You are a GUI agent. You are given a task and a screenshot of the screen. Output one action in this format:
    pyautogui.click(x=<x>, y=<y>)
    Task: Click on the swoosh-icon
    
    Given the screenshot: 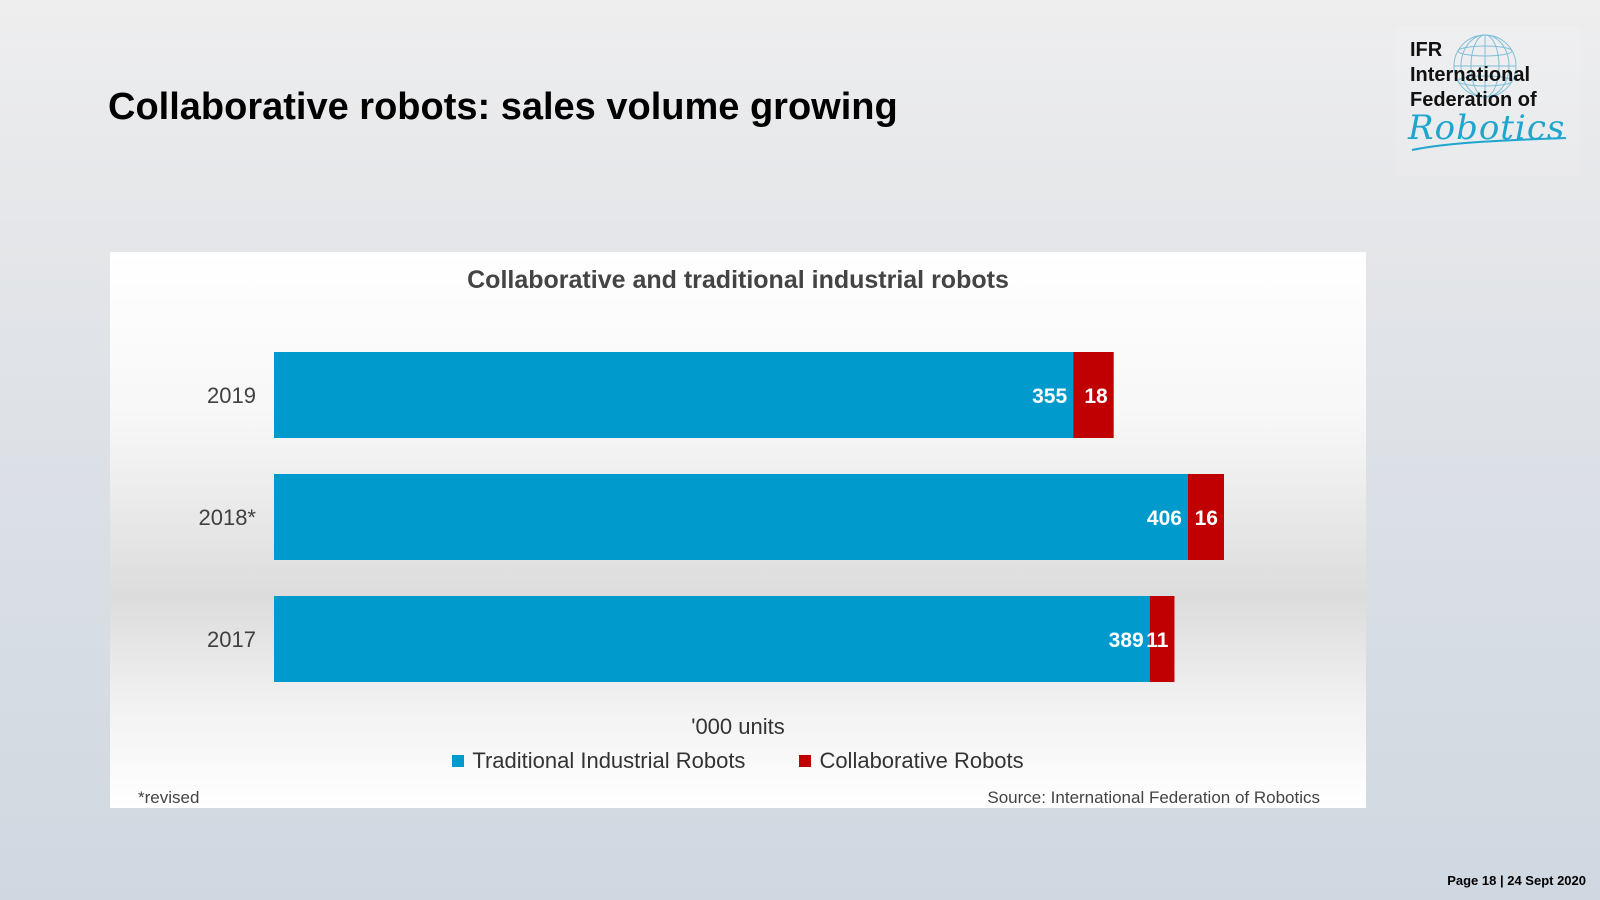 What is the action you would take?
    pyautogui.click(x=1489, y=144)
    